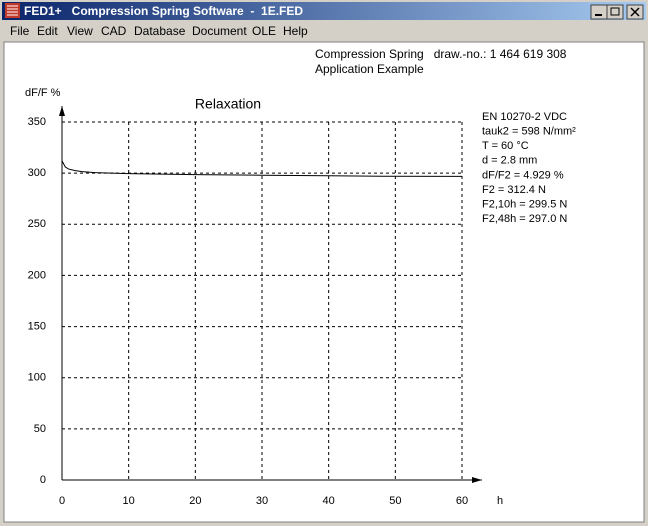 Image resolution: width=648 pixels, height=531 pixels. I want to click on y-tick-label: 200, so click(37, 275).